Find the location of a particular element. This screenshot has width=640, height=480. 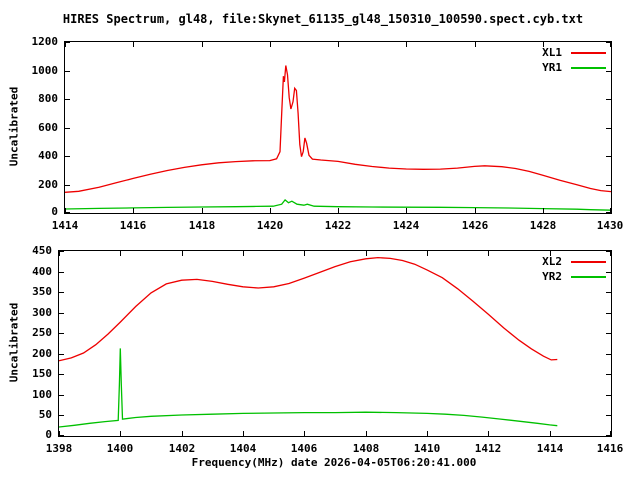

bottom-legend: XL2 YR2 is located at coordinates (574, 269).